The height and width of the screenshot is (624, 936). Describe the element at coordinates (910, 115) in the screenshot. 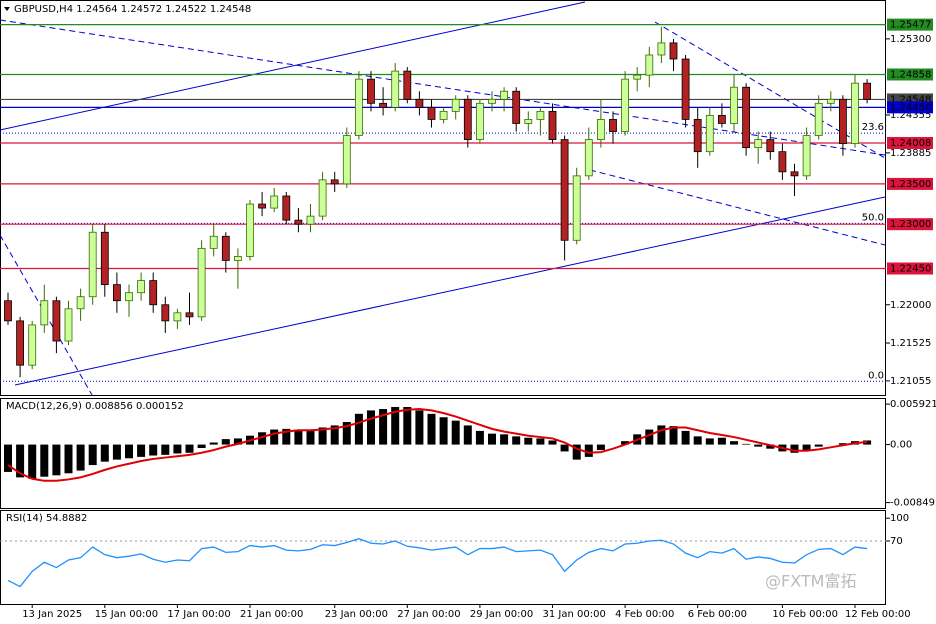

I see `y-tick-label: 1.24355` at that location.